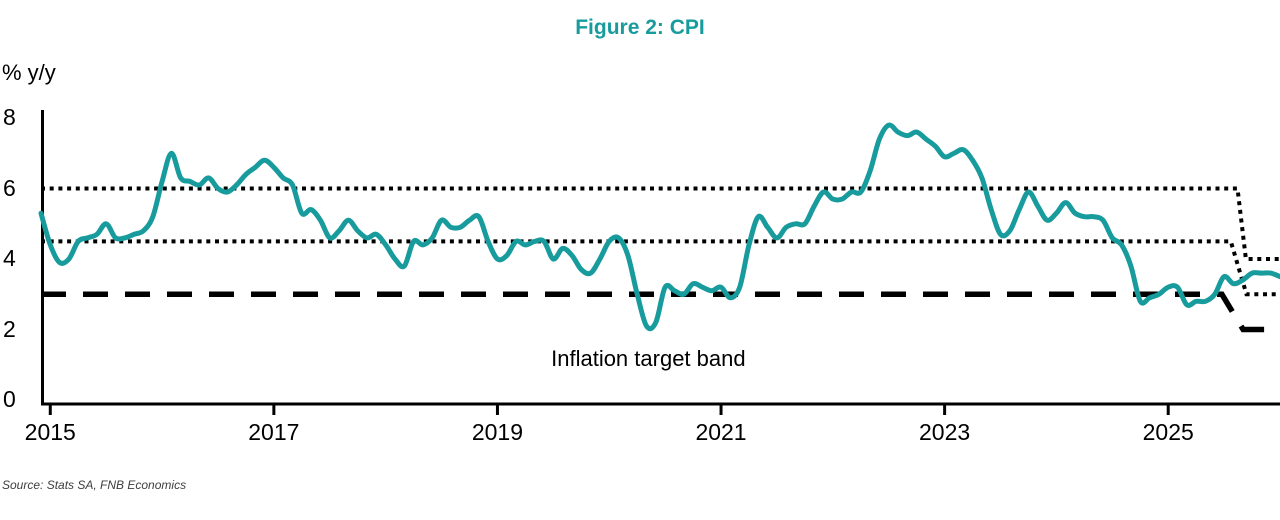 This screenshot has height=520, width=1280. What do you see at coordinates (274, 432) in the screenshot?
I see `x-tick-label-2017: 2017` at bounding box center [274, 432].